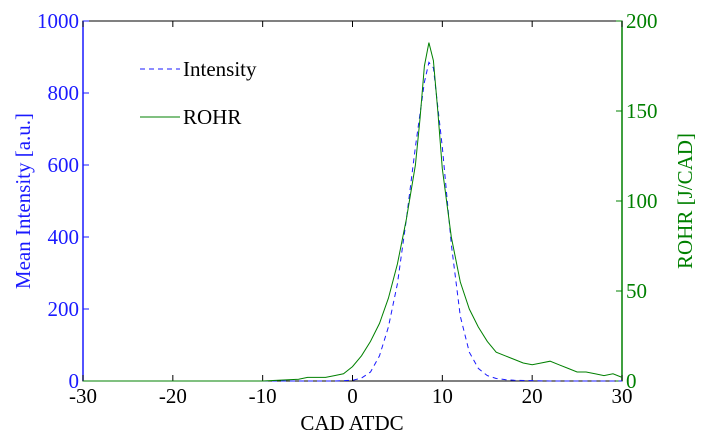 The height and width of the screenshot is (433, 704). Describe the element at coordinates (173, 396) in the screenshot. I see `x-tick-label: -20` at that location.